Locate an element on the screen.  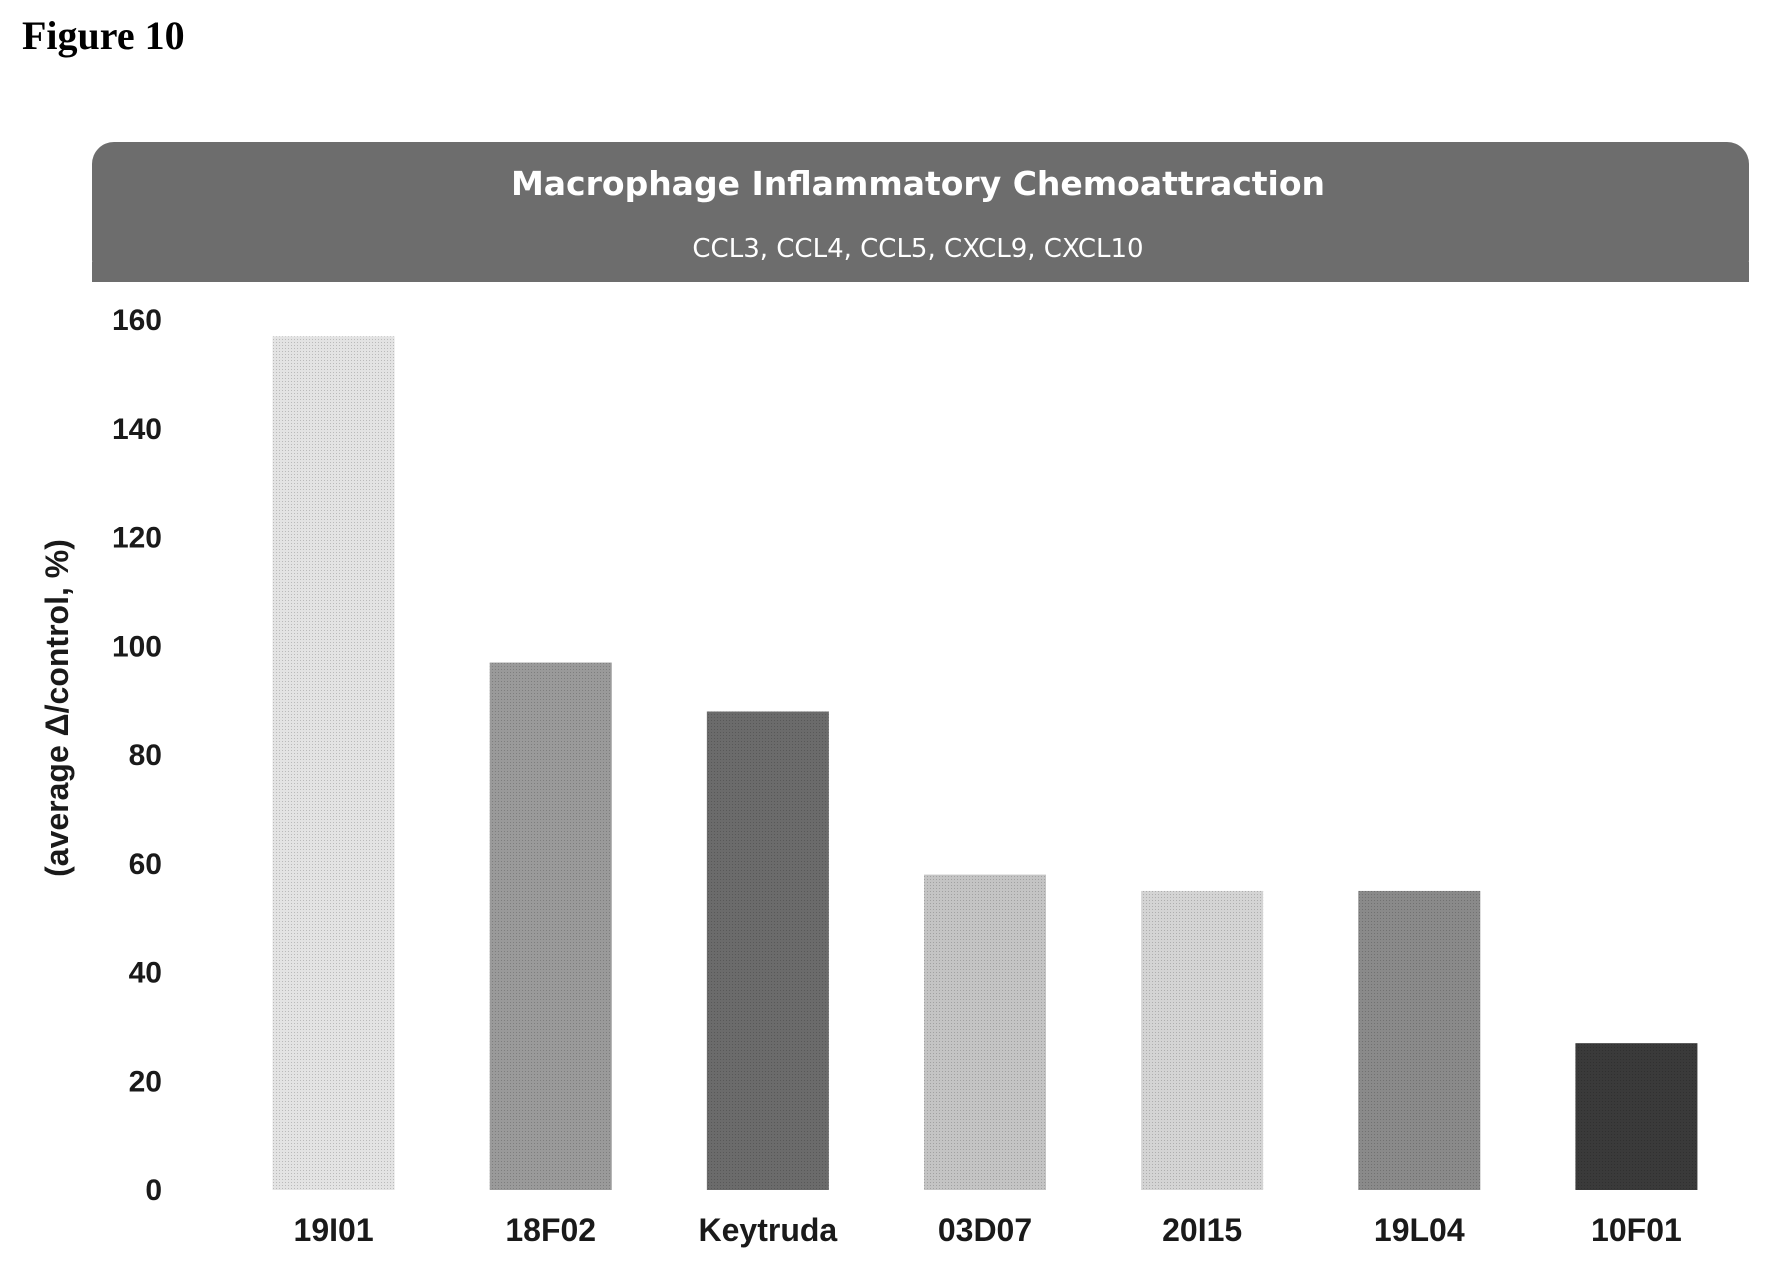
y-tick-label: 60 is located at coordinates (145, 864).